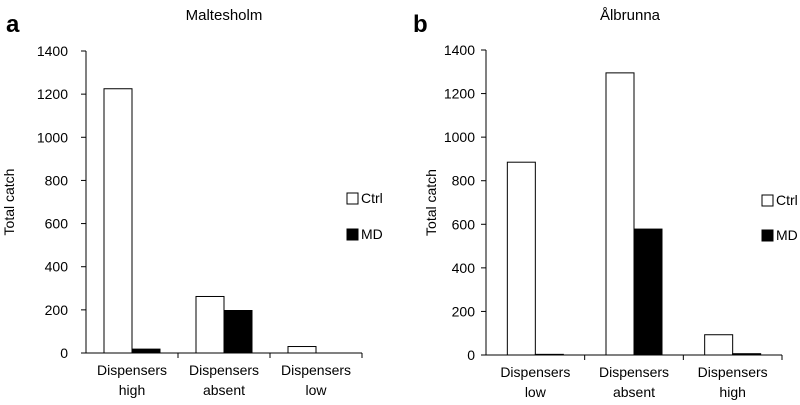  I want to click on panel-letter: a, so click(13, 24).